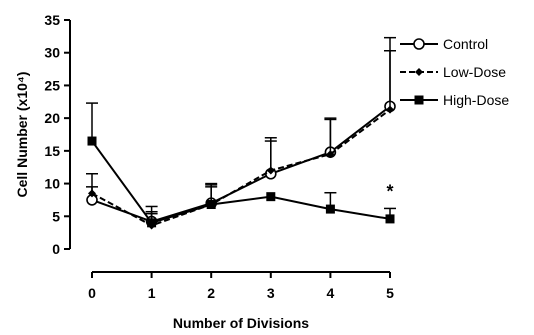 The width and height of the screenshot is (534, 335). What do you see at coordinates (390, 293) in the screenshot?
I see `x-tick-label: 5` at bounding box center [390, 293].